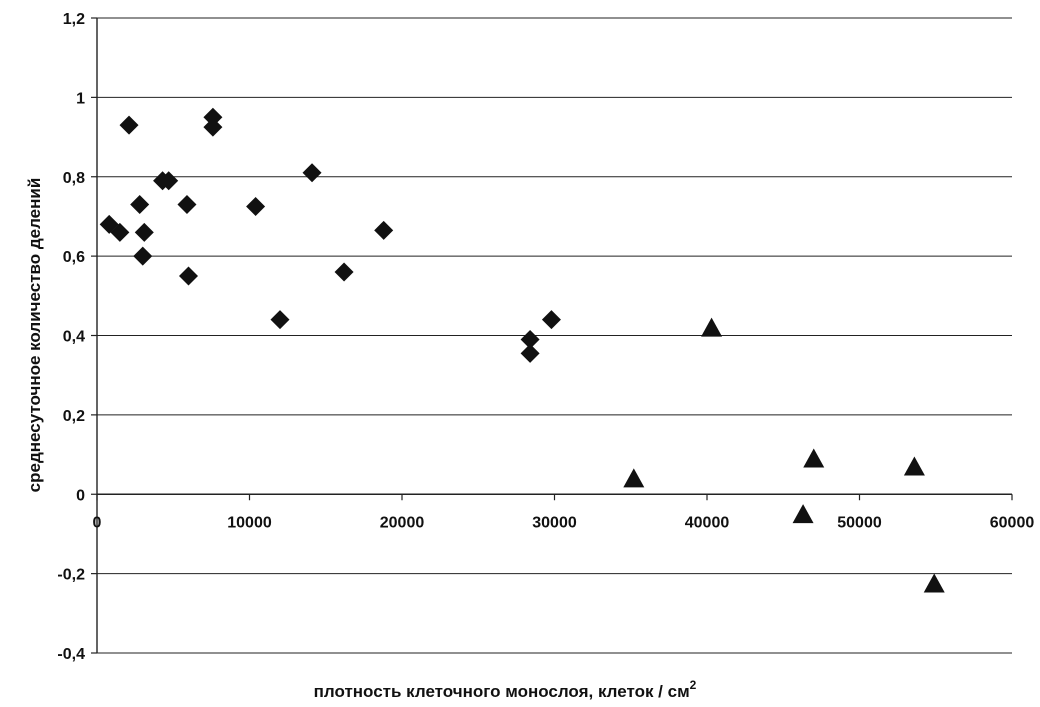 The height and width of the screenshot is (707, 1040). What do you see at coordinates (564, 512) in the screenshot?
I see `x-tick-labels: 0 10000 20000 30000 40000 50000 60000` at bounding box center [564, 512].